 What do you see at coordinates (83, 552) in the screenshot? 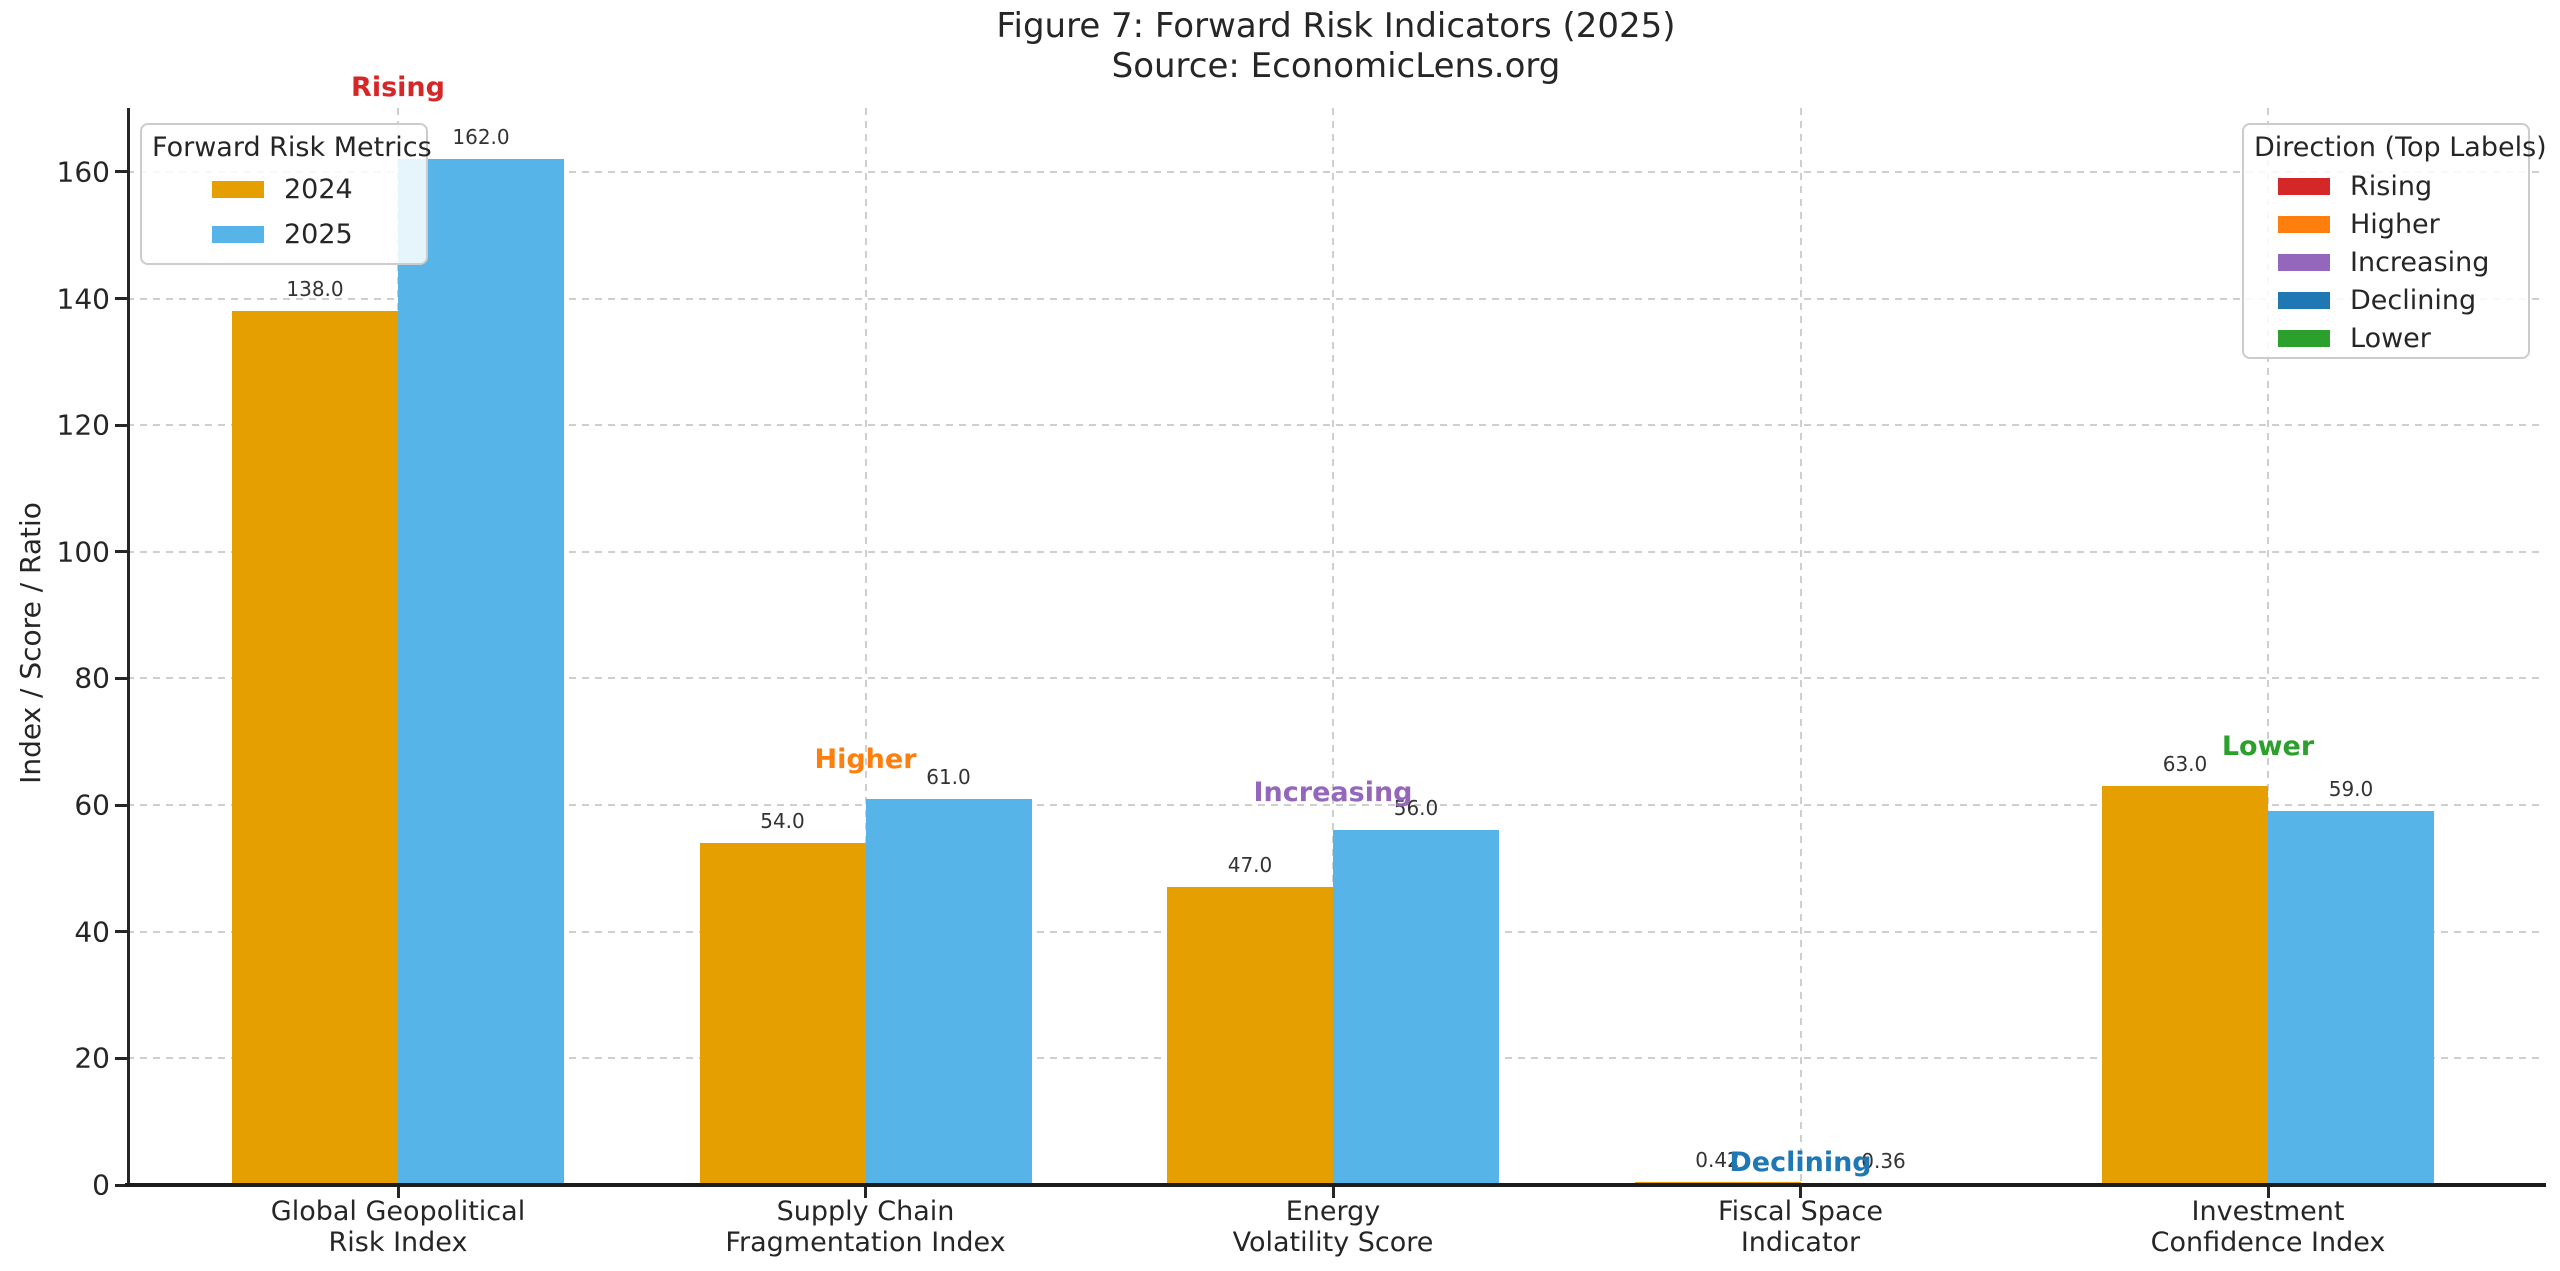
I see `y-tick-label: 100` at bounding box center [83, 552].